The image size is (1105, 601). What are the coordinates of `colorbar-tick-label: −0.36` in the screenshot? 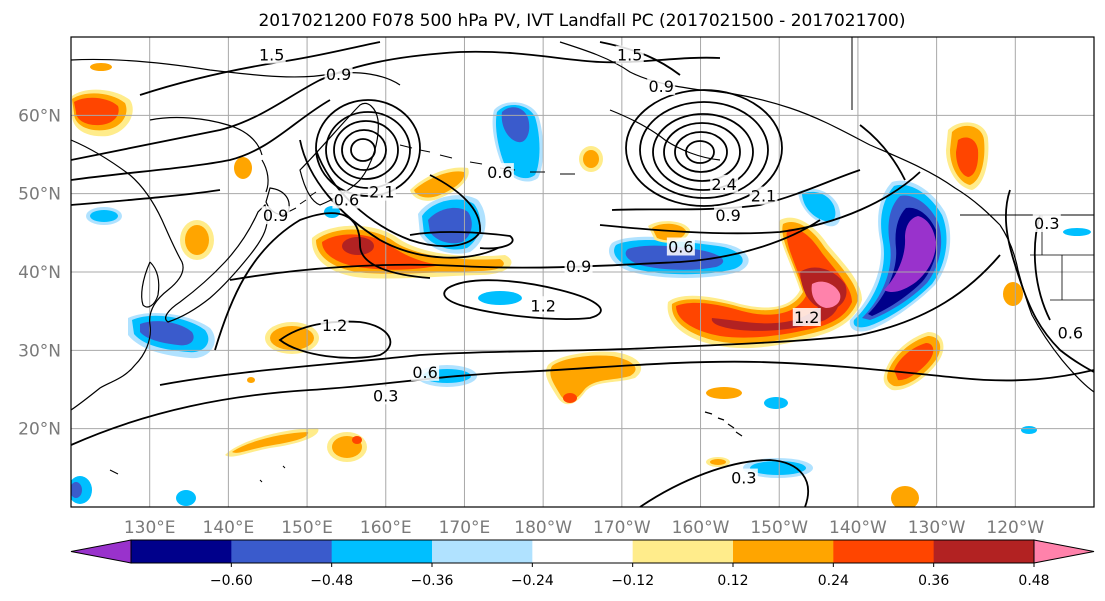 It's located at (432, 581).